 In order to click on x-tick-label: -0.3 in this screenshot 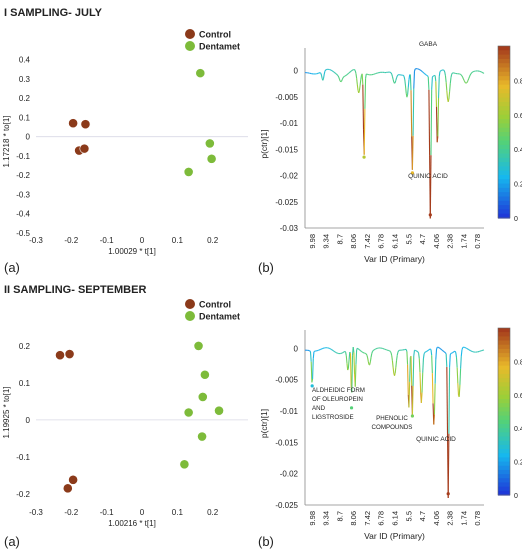, I will do `click(36, 512)`.